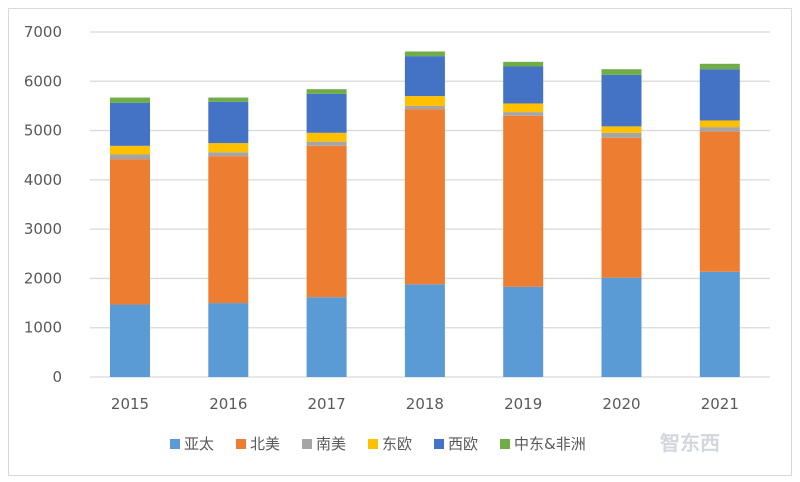 The width and height of the screenshot is (800, 482). Describe the element at coordinates (43, 131) in the screenshot. I see `y-tick-label: 5000` at that location.